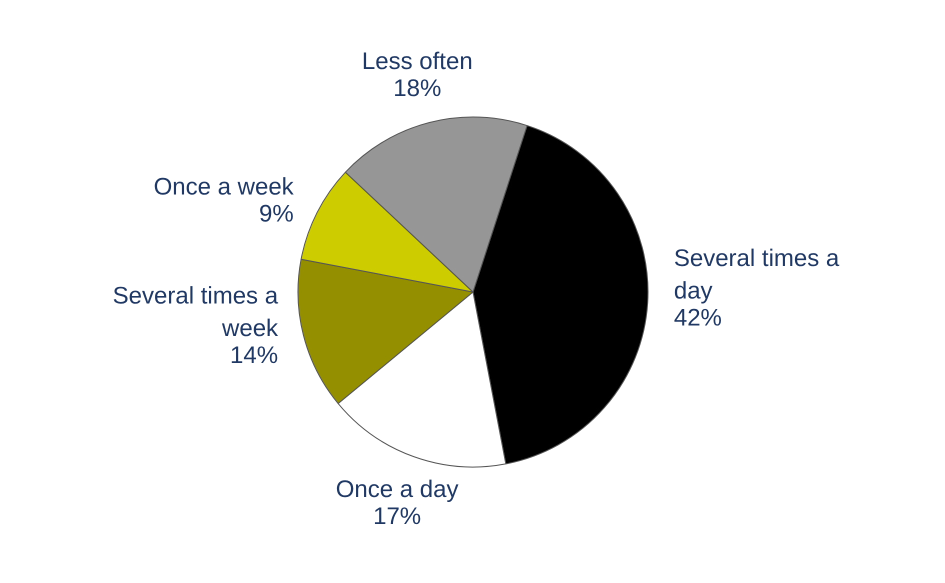 The width and height of the screenshot is (945, 583). I want to click on slice-label: Several times a week, so click(196, 312).